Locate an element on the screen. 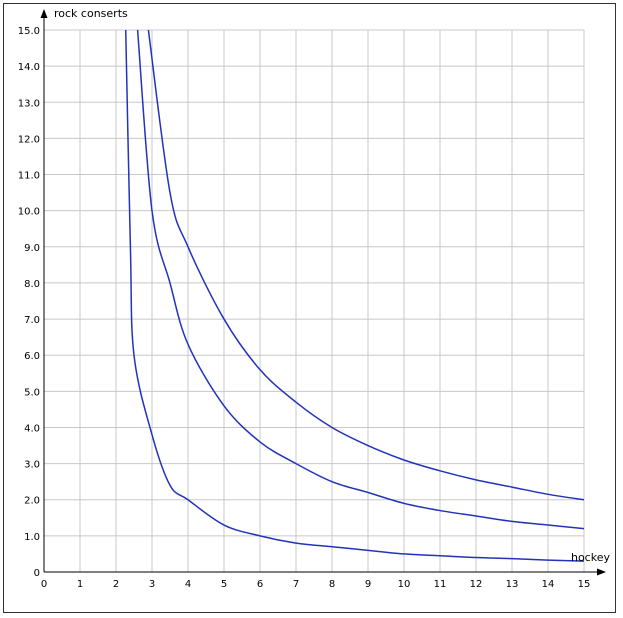  x-axis-label: hockey is located at coordinates (590, 557).